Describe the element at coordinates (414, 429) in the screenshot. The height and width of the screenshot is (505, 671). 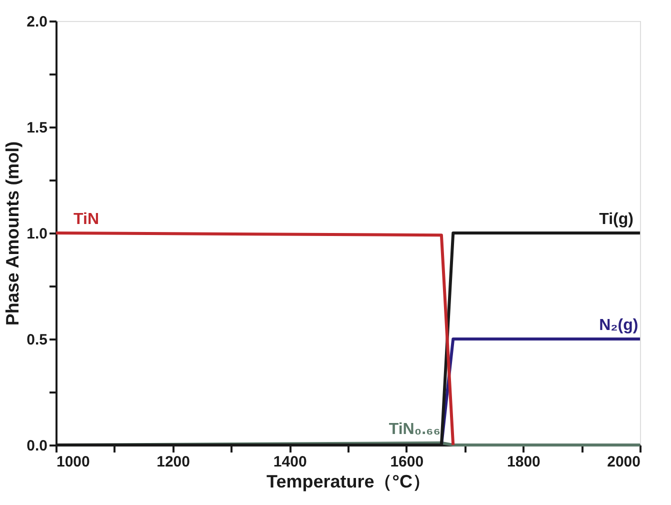
I see `annotation: TiN₀.₆₆` at that location.